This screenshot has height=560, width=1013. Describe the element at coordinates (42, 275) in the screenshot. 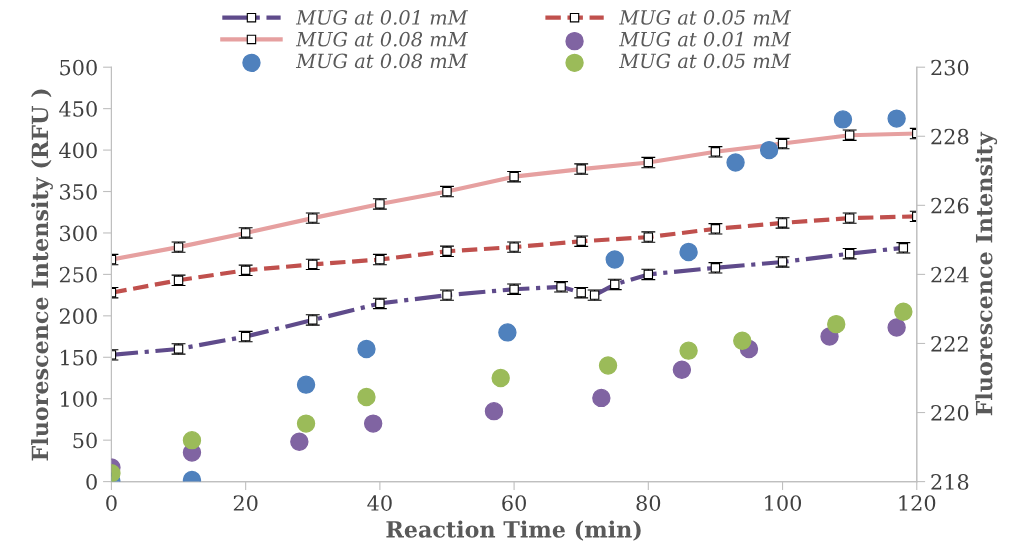

I see `y-axis-title: Fluorescence Intensity (RFU )` at that location.